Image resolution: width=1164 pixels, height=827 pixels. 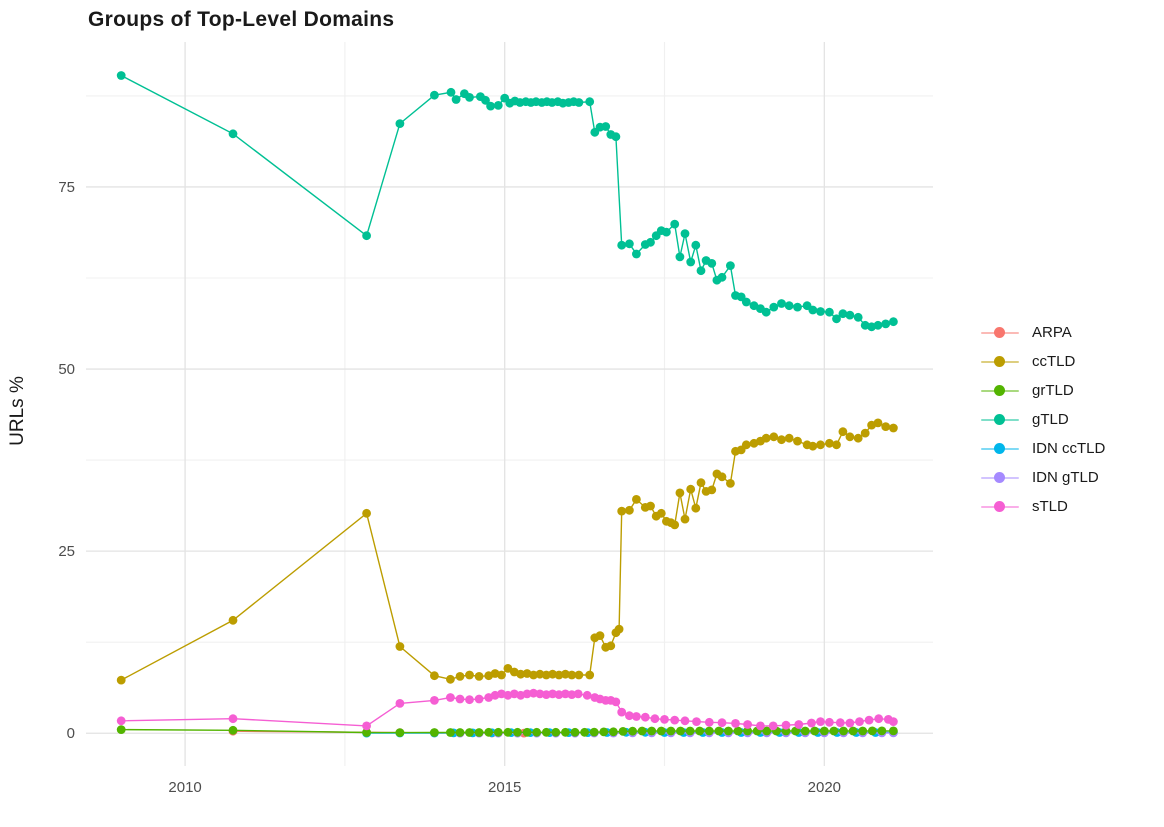 I want to click on legend-item-label: grTLD, so click(x=1053, y=390).